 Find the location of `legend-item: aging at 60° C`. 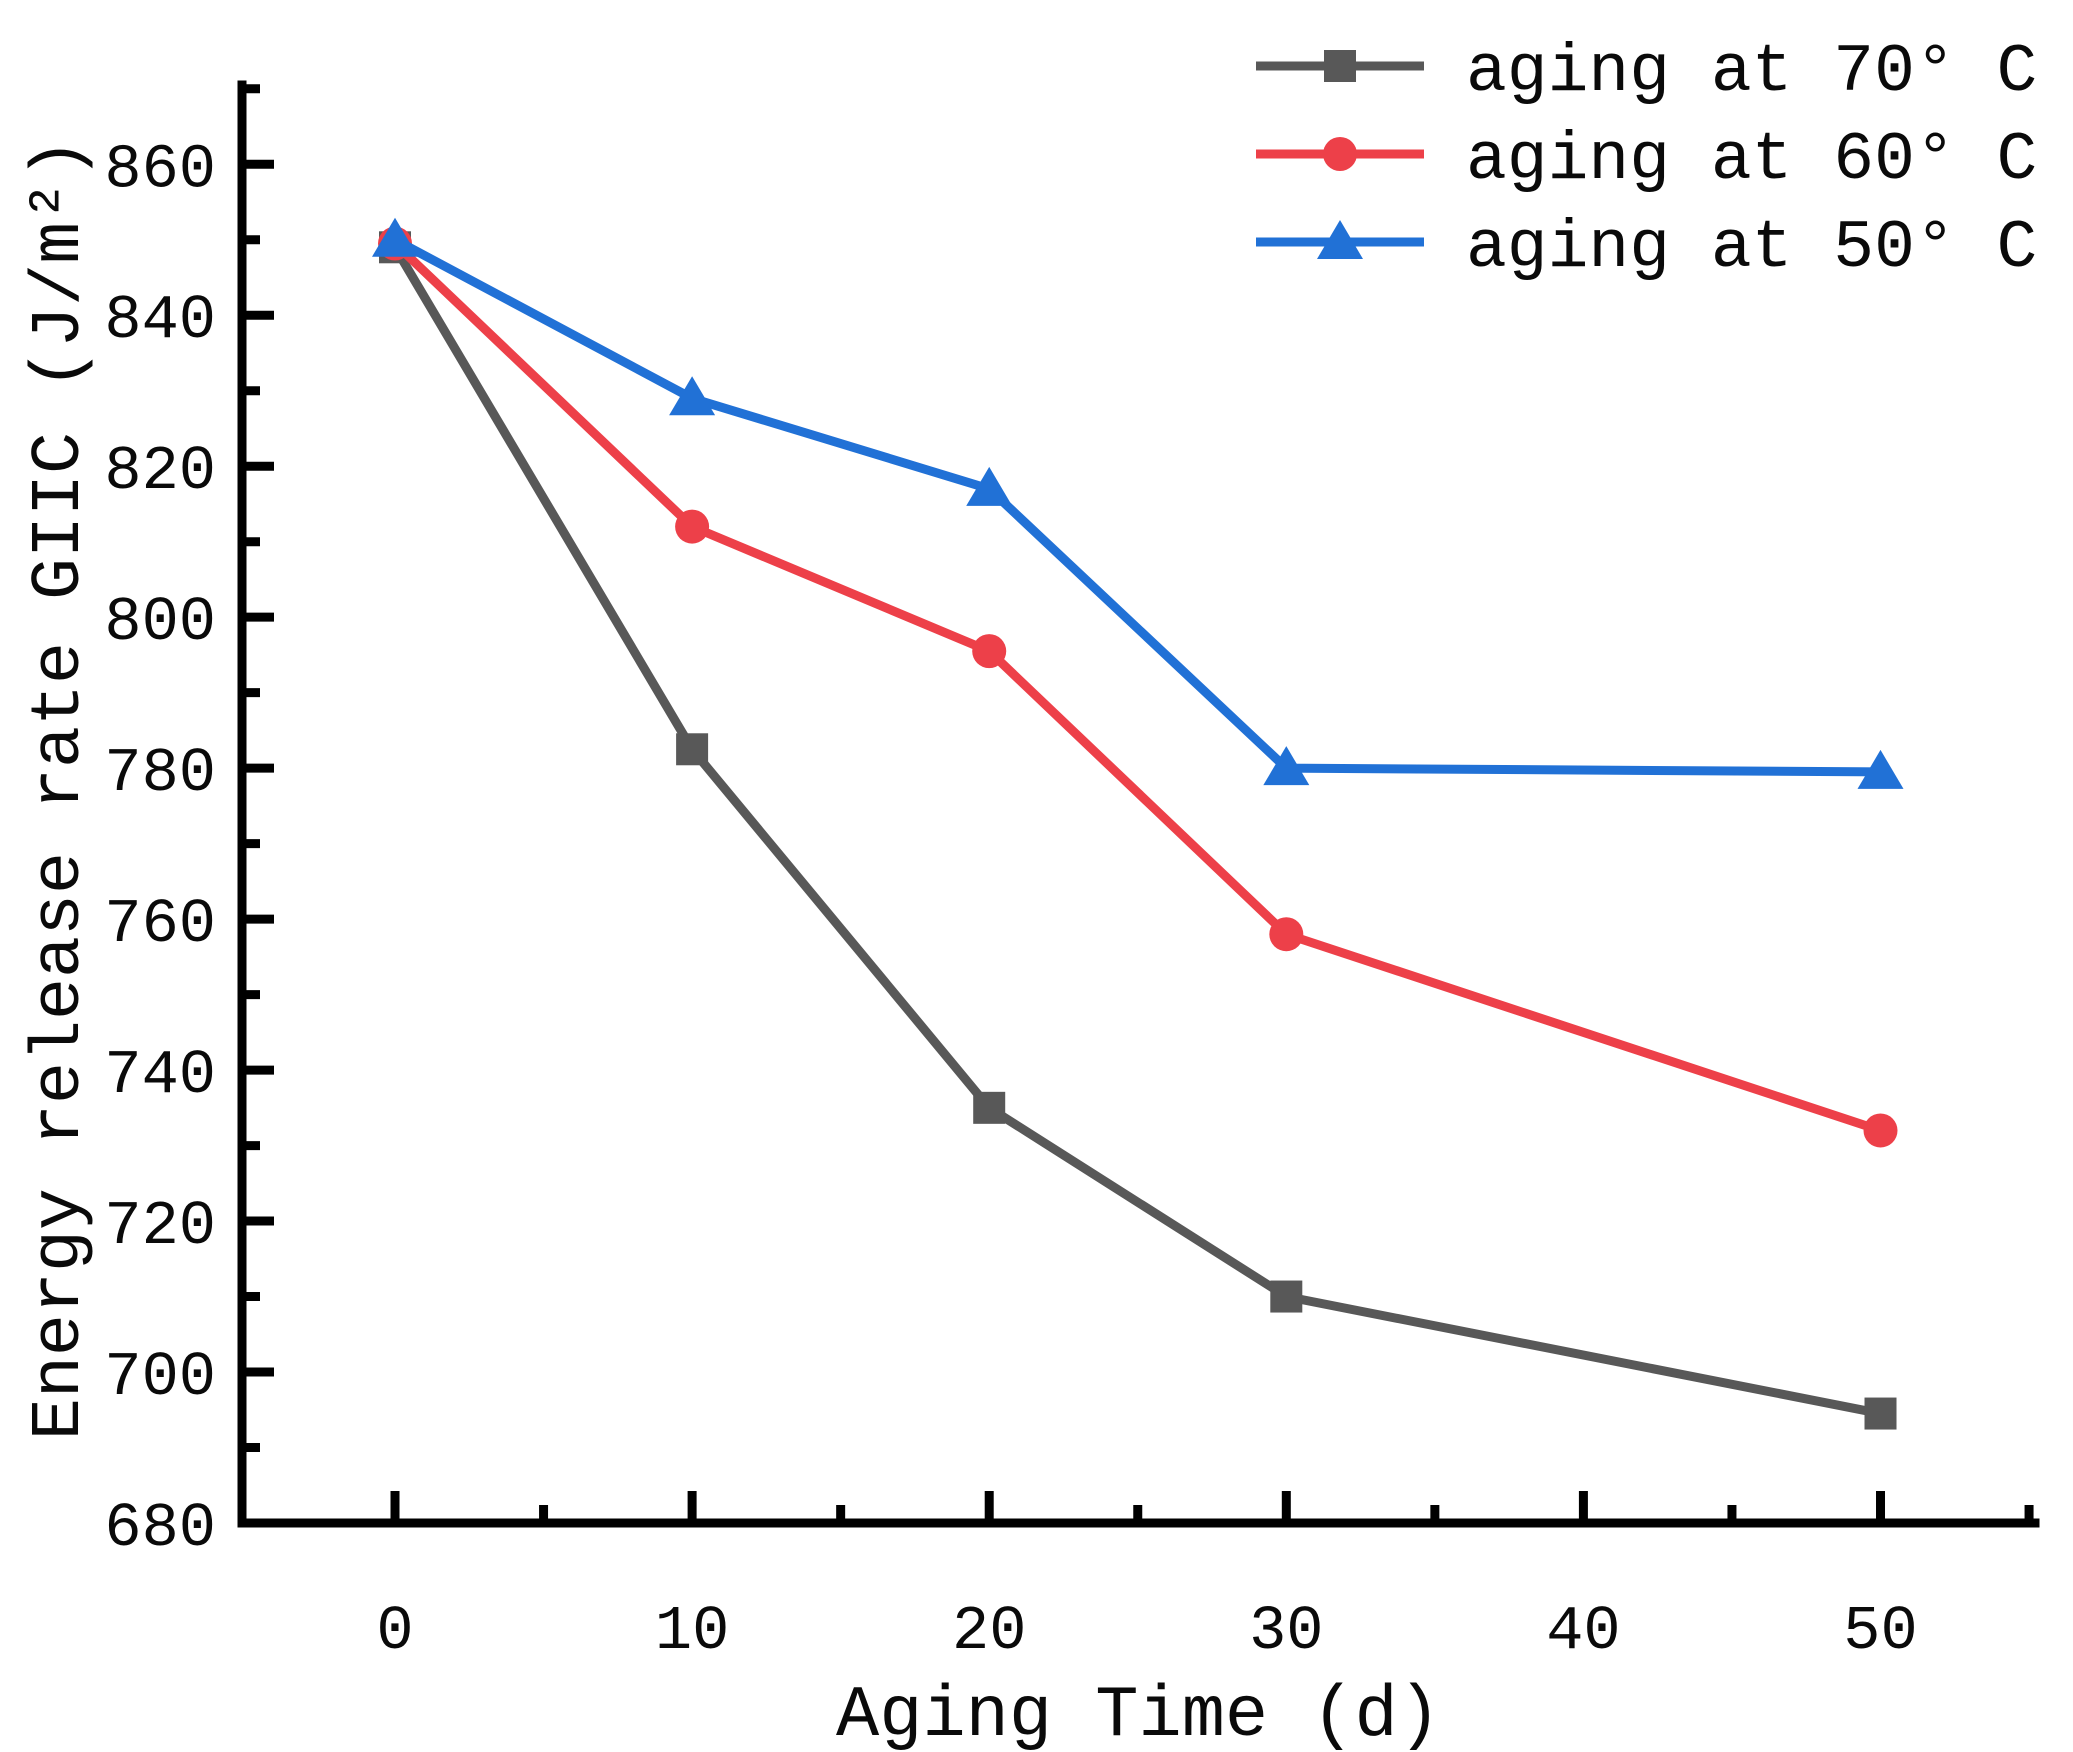

legend-item: aging at 60° C is located at coordinates (1646, 160).